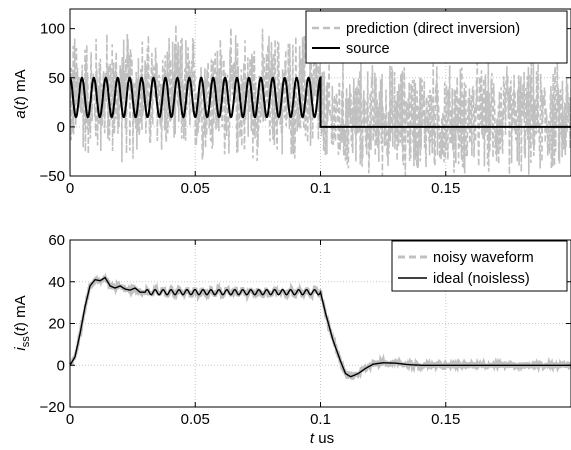 This screenshot has height=450, width=571. What do you see at coordinates (56, 240) in the screenshot?
I see `y-tick-label: 60` at bounding box center [56, 240].